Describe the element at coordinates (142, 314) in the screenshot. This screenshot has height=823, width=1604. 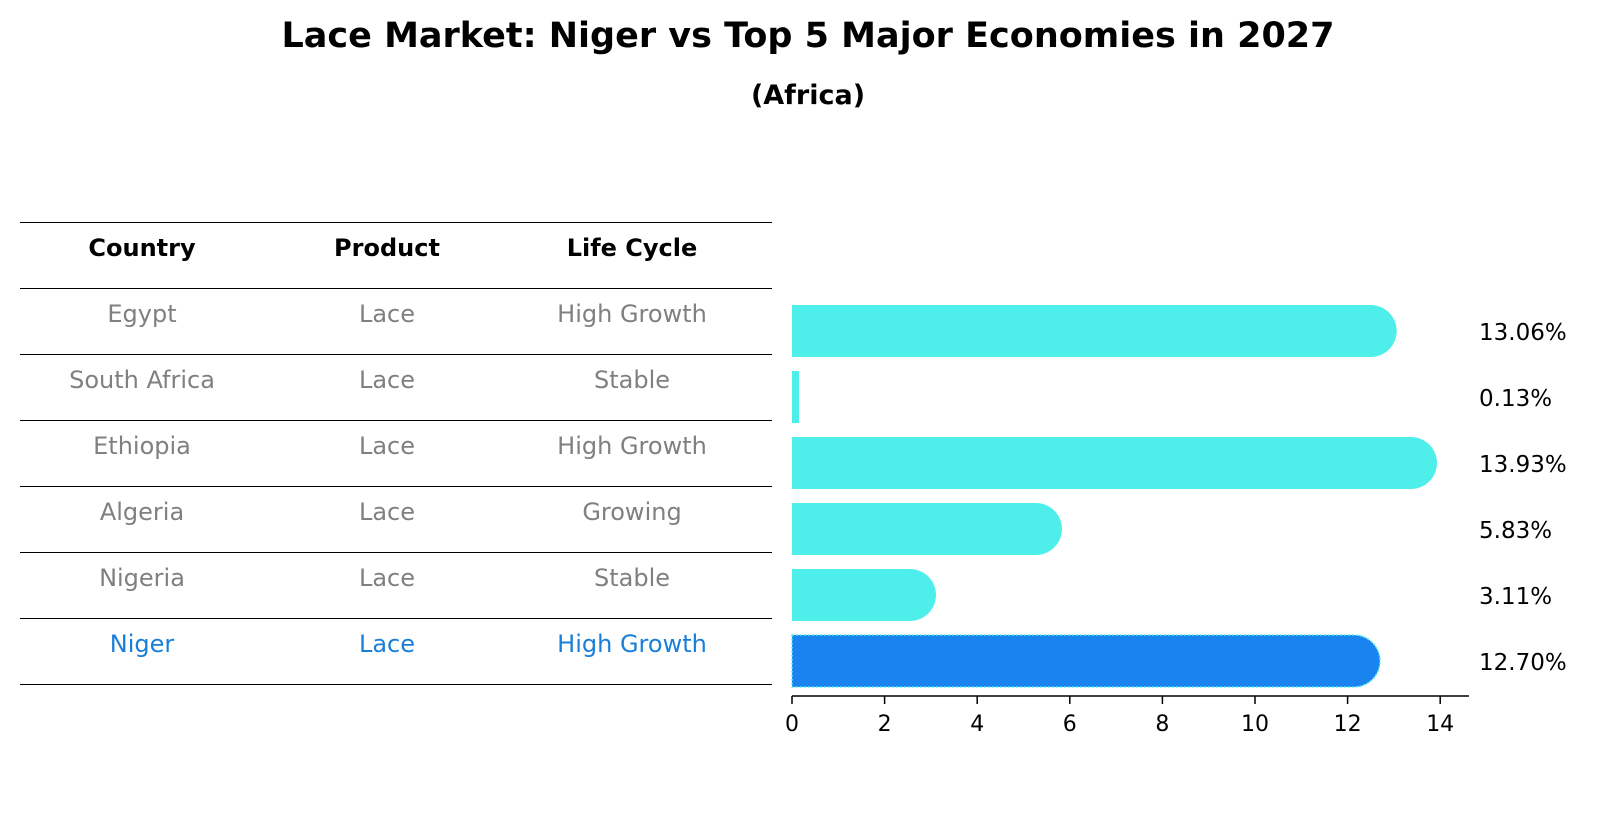
I see `row-country: Egypt` at that location.